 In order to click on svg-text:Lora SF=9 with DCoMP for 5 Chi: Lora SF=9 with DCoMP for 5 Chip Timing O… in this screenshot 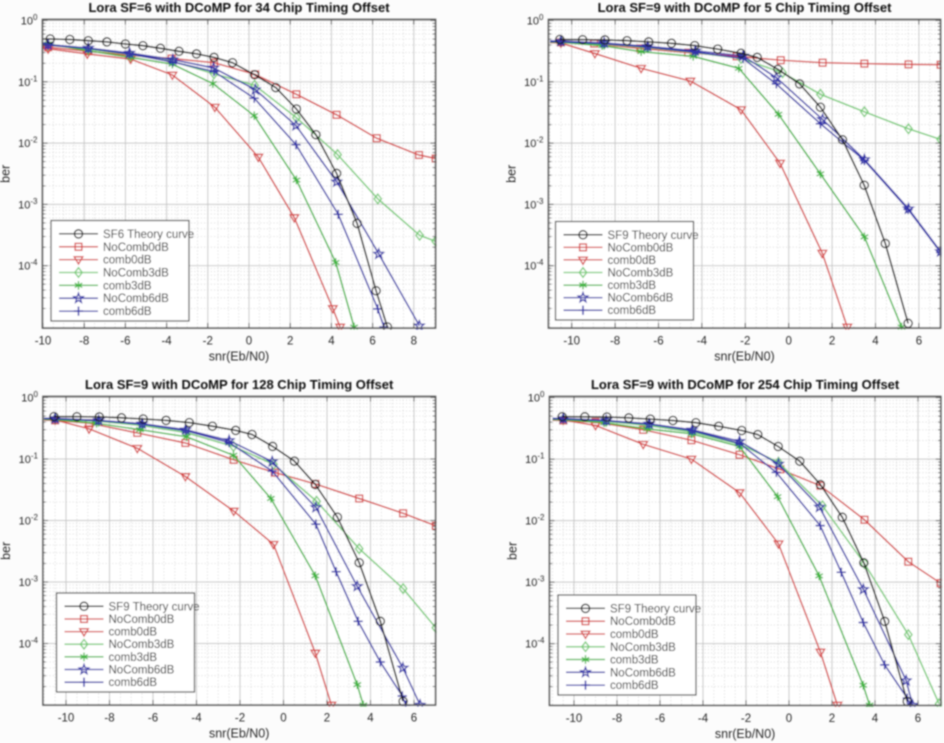, I will do `click(745, 7)`.